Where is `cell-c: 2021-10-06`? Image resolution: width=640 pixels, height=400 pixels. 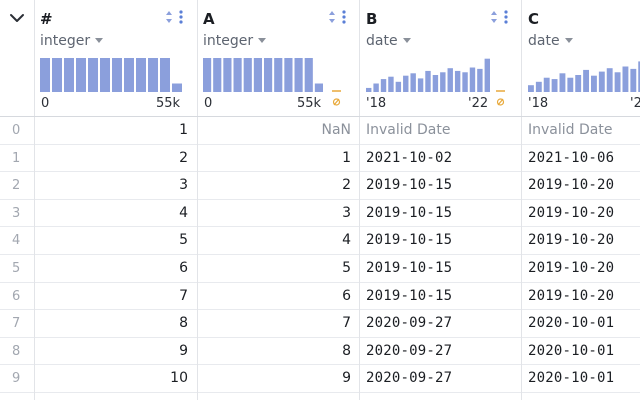 cell-c: 2021-10-06 is located at coordinates (571, 157).